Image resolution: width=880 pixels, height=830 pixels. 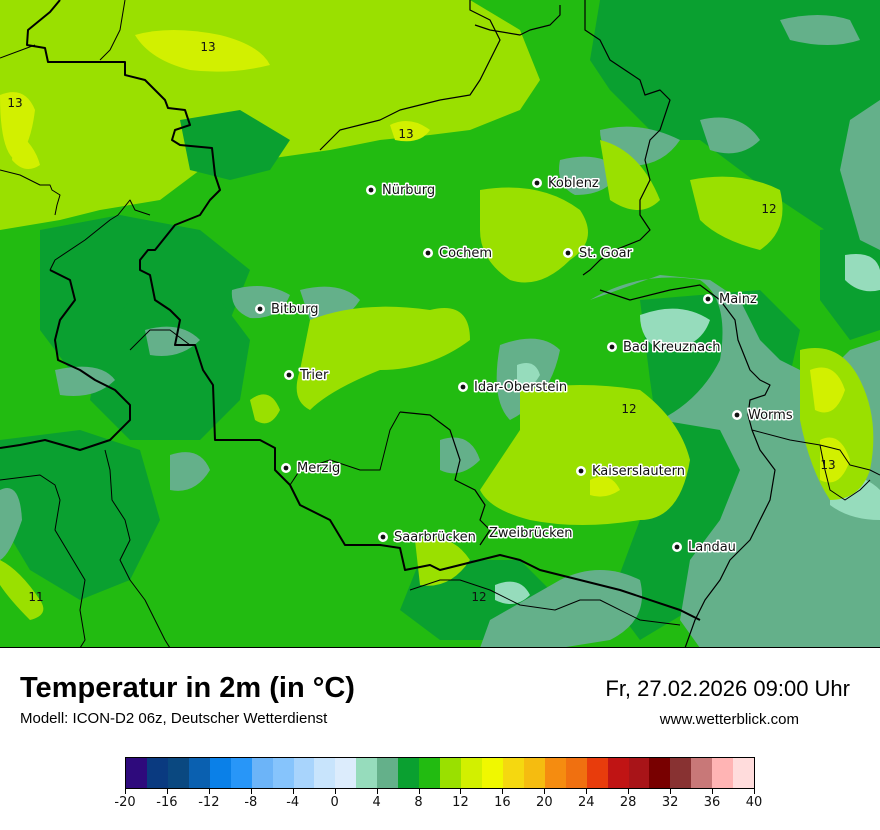 What do you see at coordinates (334, 802) in the screenshot?
I see `colorbar-tick-label: 0` at bounding box center [334, 802].